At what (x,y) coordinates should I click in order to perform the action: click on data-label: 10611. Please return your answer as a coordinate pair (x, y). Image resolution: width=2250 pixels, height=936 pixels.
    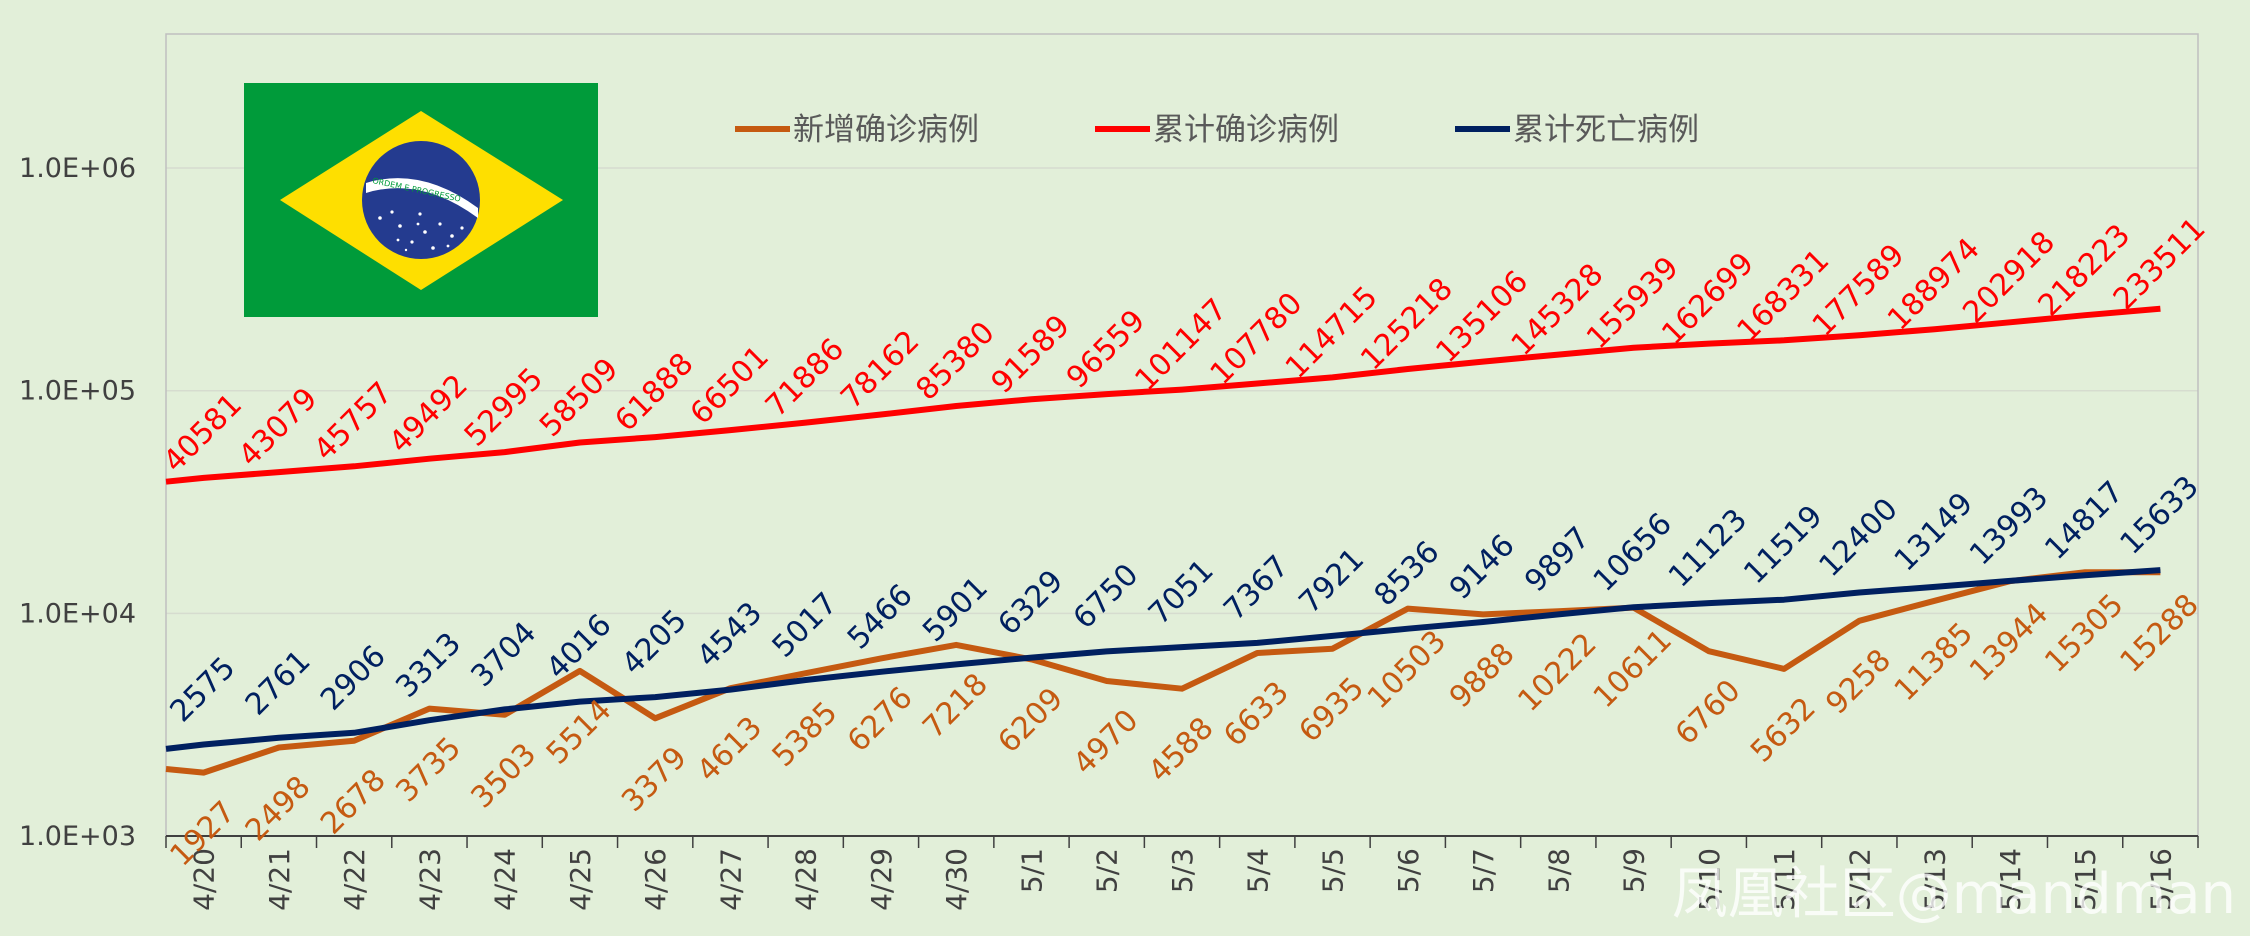
    Looking at the image, I should click on (1633, 669).